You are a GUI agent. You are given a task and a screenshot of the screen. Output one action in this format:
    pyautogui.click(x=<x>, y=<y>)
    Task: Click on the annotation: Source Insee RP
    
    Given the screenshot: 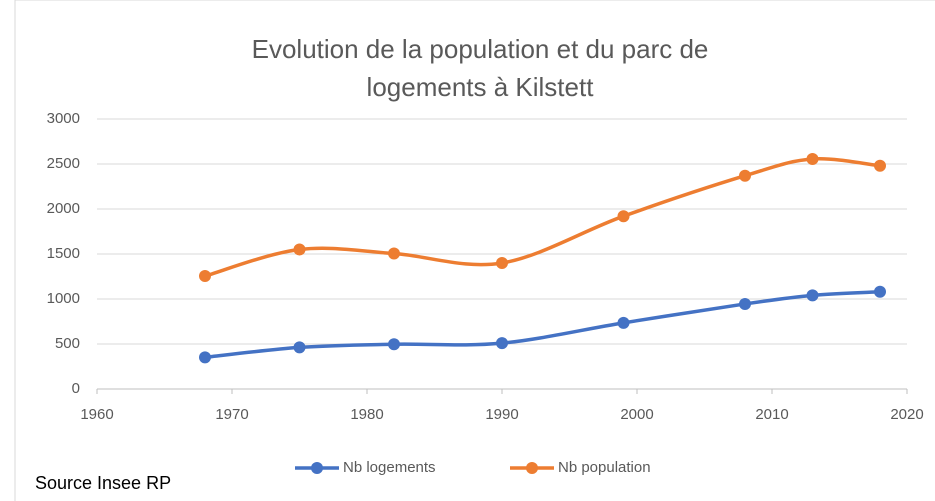 What is the action you would take?
    pyautogui.click(x=103, y=483)
    